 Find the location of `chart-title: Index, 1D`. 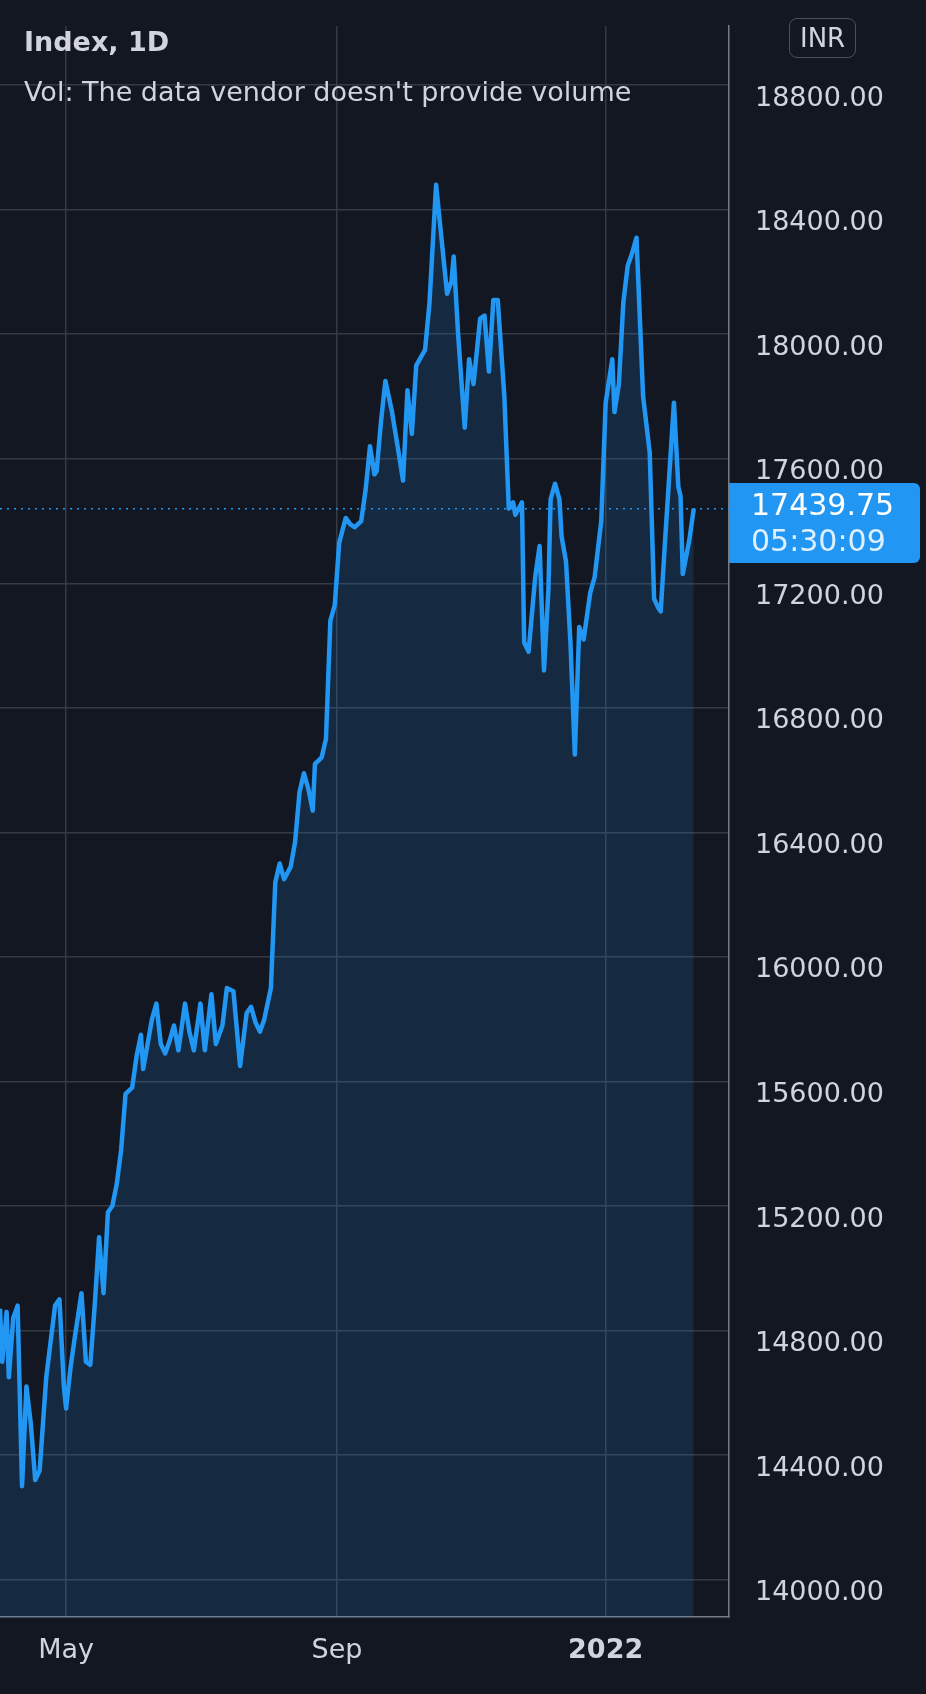

chart-title: Index, 1D is located at coordinates (97, 41).